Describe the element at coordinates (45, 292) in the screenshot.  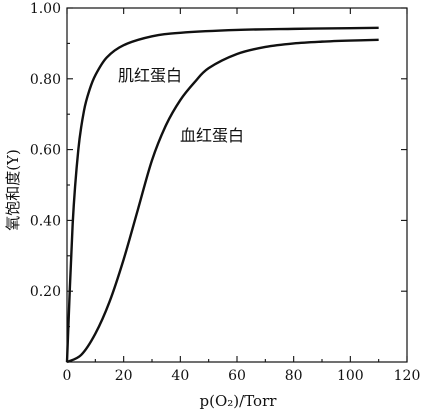
I see `y-tick-label: 0.20` at that location.